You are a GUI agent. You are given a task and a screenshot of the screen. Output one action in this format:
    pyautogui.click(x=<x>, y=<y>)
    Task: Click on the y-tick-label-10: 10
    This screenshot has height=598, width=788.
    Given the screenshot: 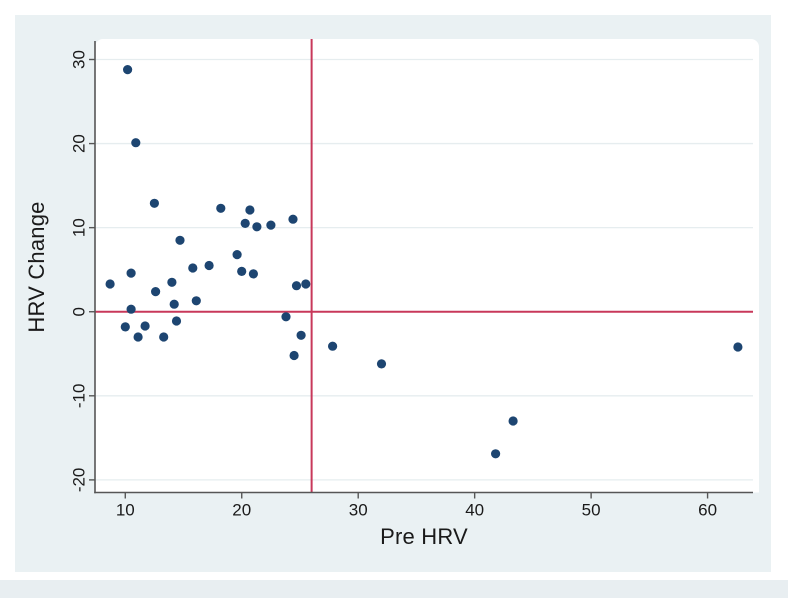 What is the action you would take?
    pyautogui.click(x=79, y=227)
    